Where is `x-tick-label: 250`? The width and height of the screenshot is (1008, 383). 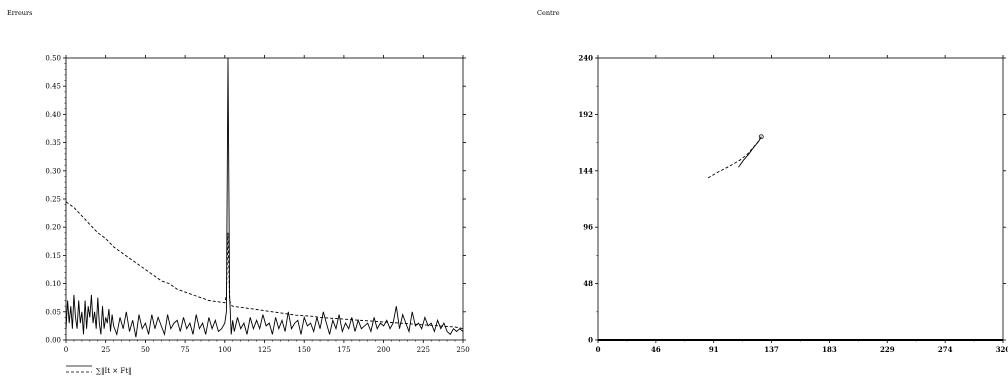
x-tick-label: 250 is located at coordinates (462, 350).